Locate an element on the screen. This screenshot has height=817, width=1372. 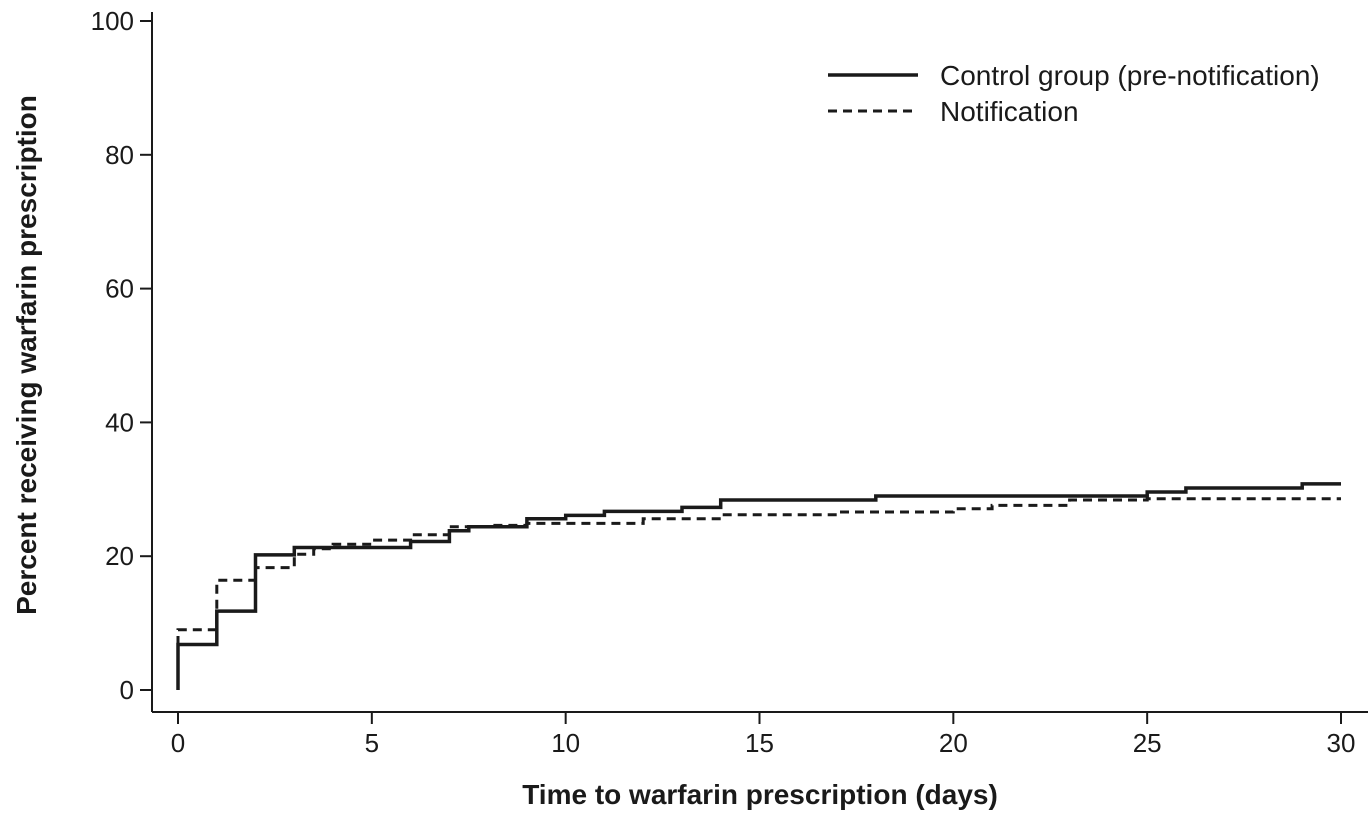
x-tick-label: 30 is located at coordinates (1341, 743).